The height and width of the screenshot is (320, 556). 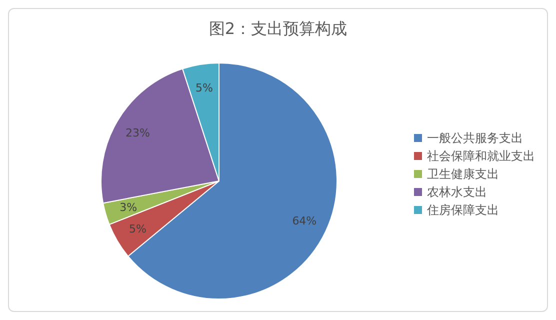 I want to click on legend-label: 住房保障支出, so click(x=463, y=210).